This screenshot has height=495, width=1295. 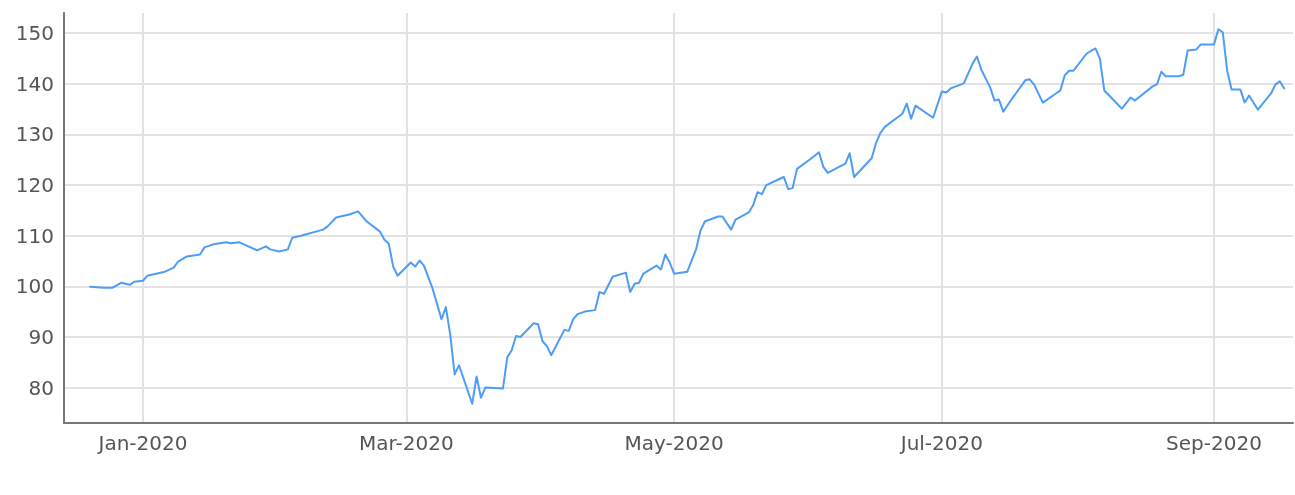 I want to click on y-tick-label: 90, so click(x=41, y=336).